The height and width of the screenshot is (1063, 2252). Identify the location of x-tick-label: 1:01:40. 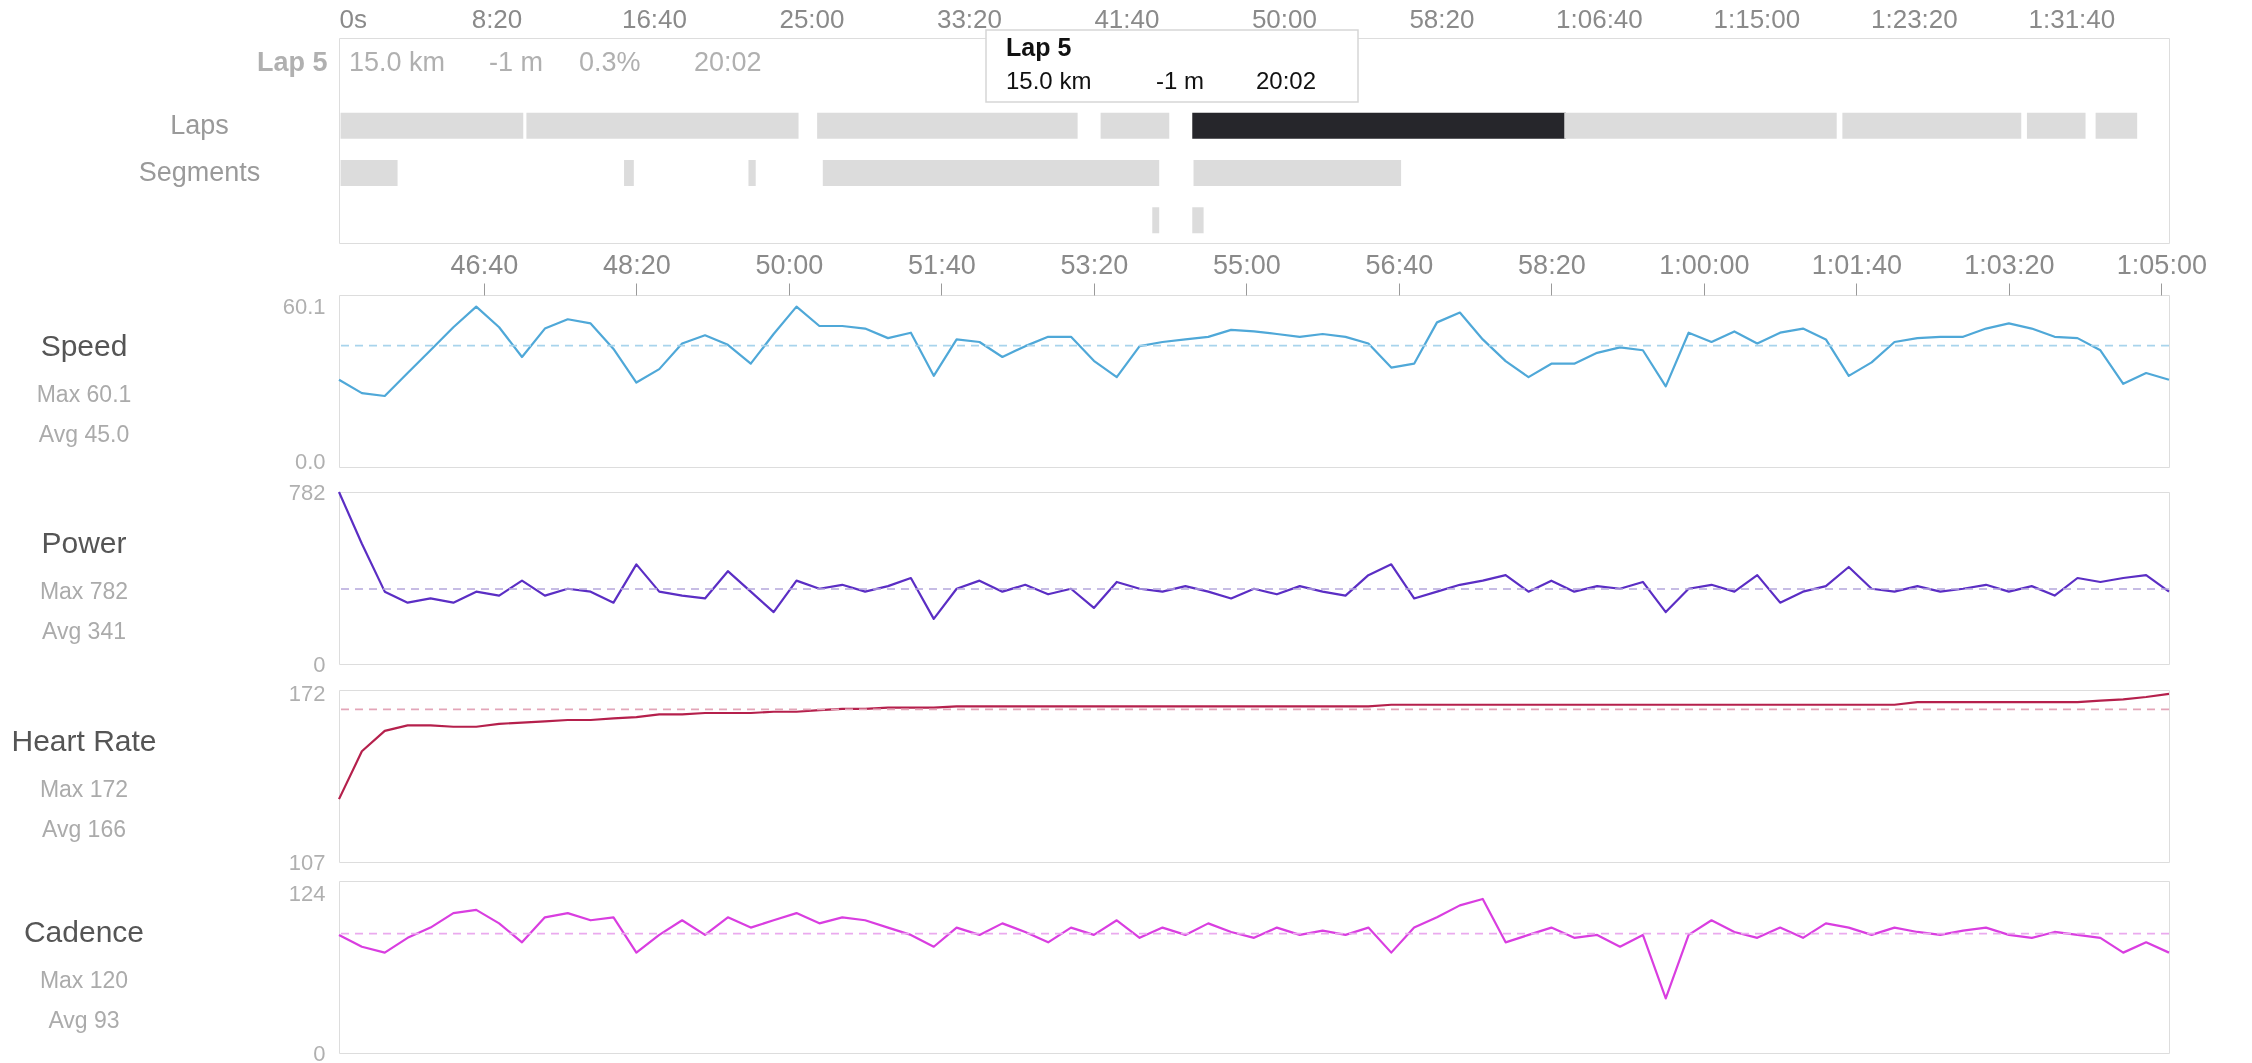
(1856, 264).